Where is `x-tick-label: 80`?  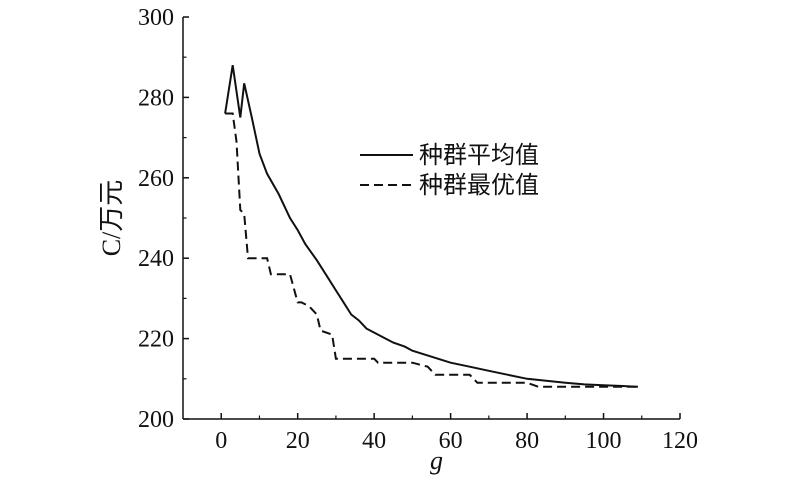 x-tick-label: 80 is located at coordinates (527, 441).